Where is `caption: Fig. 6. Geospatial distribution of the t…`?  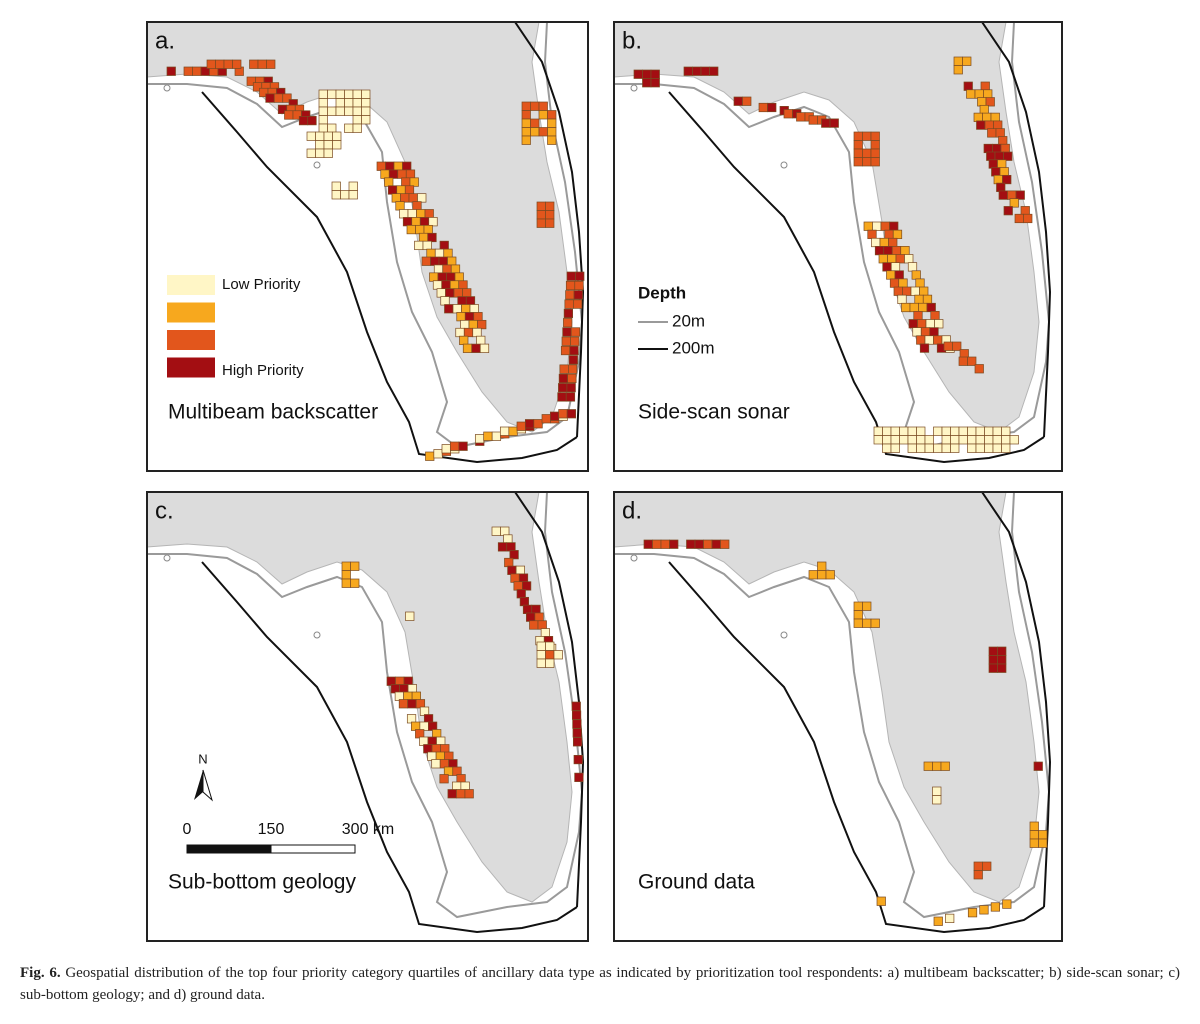
caption: Fig. 6. Geospatial distribution of the t… is located at coordinates (600, 984).